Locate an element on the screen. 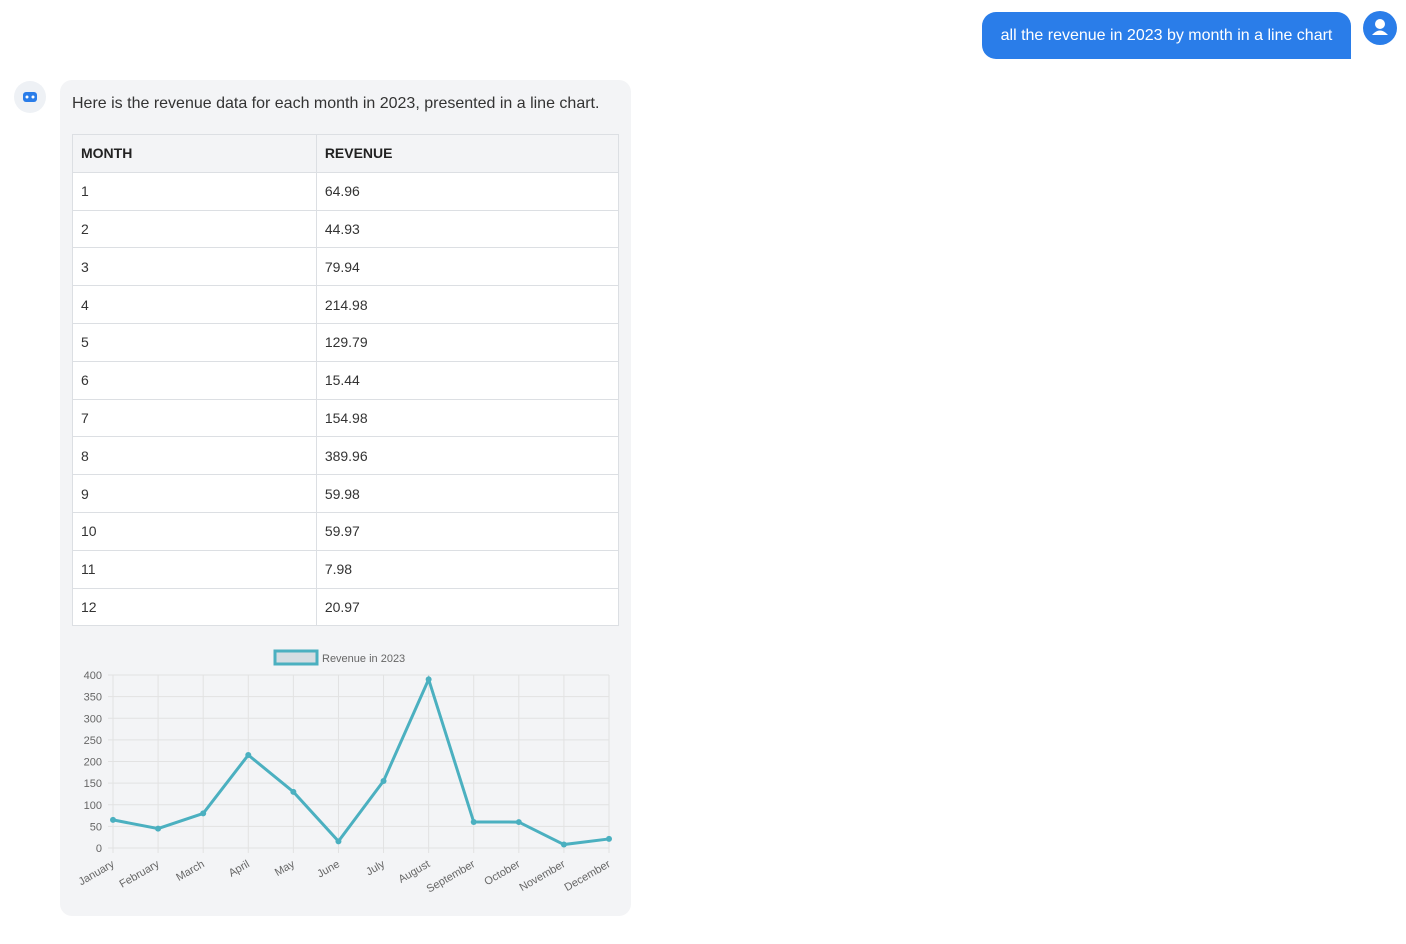 The image size is (1406, 944). table-cell: 7.98 is located at coordinates (467, 569).